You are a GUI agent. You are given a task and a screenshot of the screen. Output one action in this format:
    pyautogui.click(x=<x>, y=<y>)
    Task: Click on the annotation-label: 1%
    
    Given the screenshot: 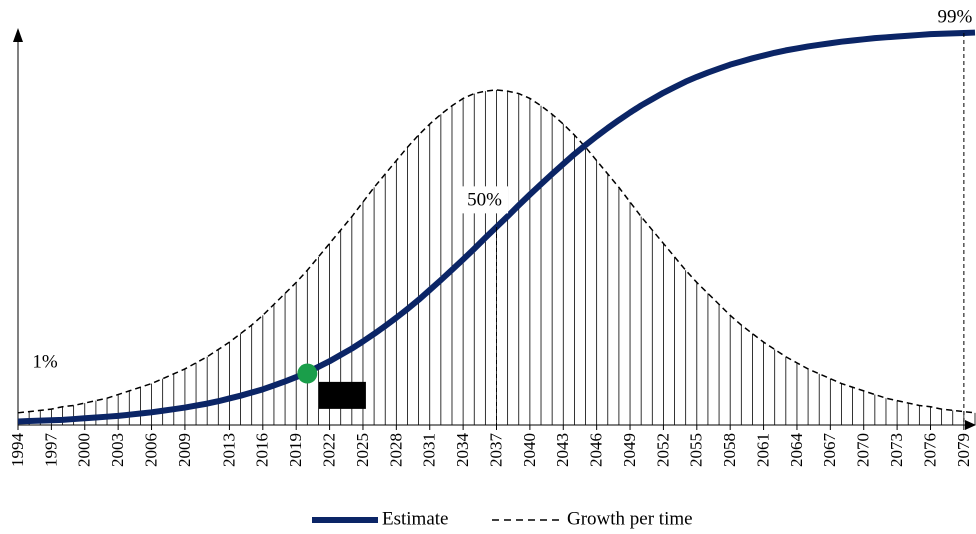 What is the action you would take?
    pyautogui.click(x=45, y=361)
    